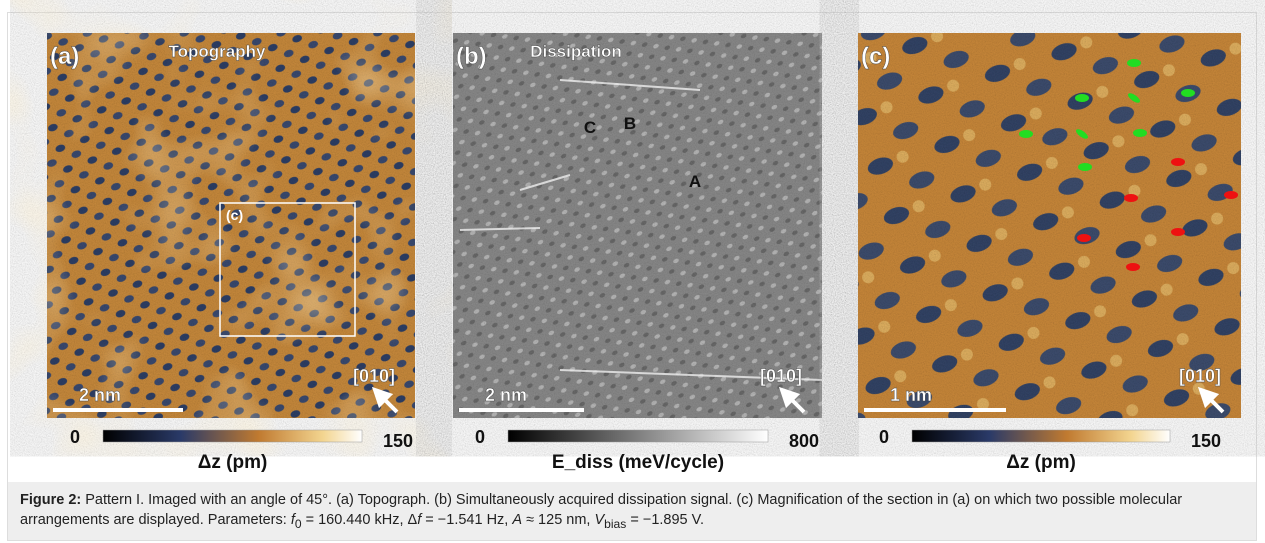  I want to click on panel-label: (c), so click(875, 56).